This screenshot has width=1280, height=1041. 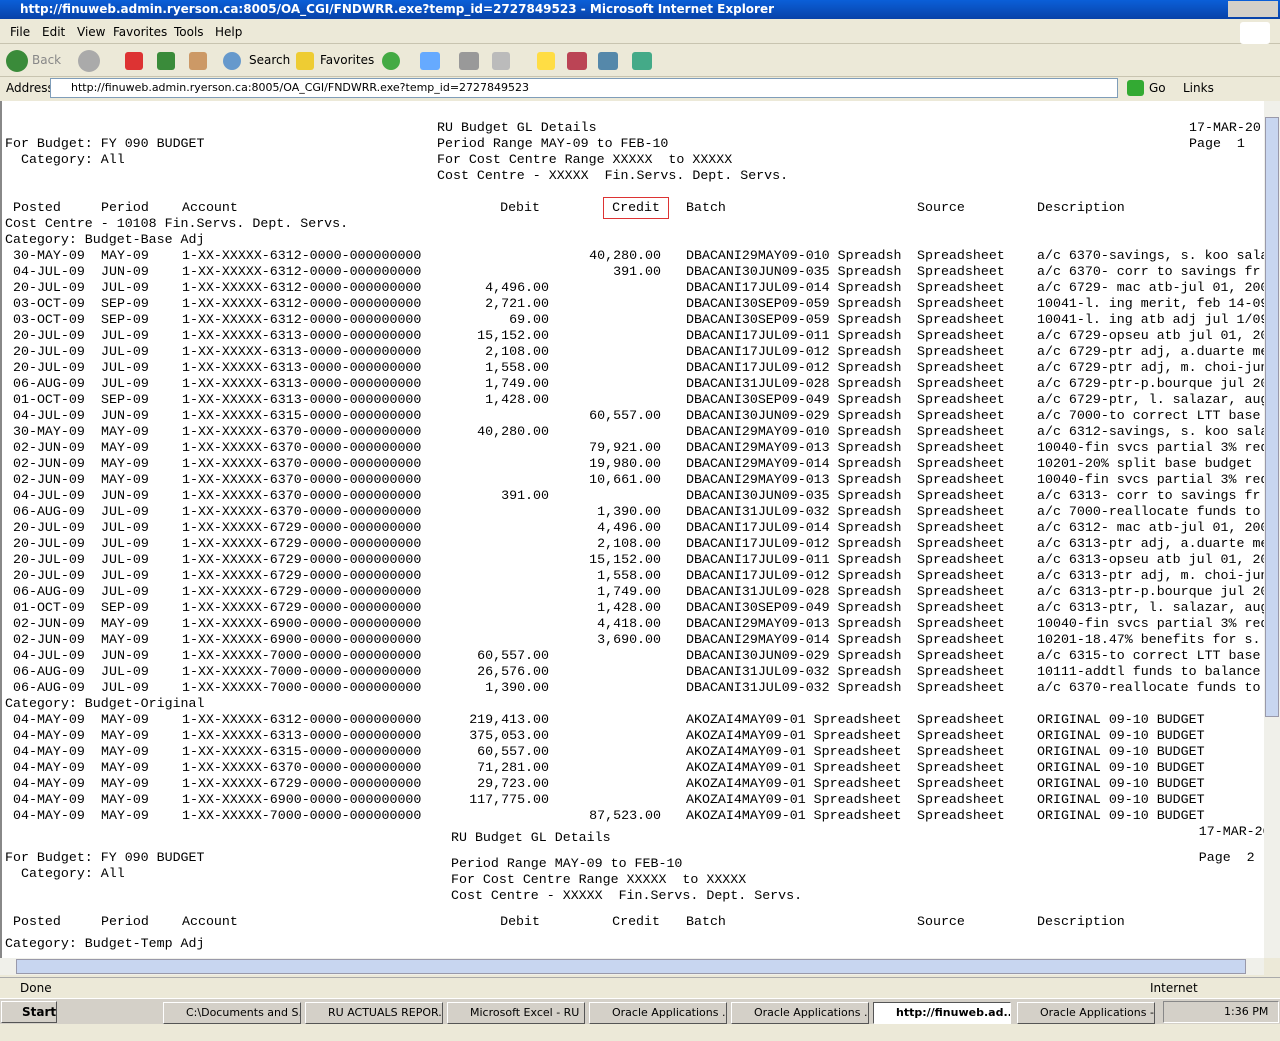 What do you see at coordinates (20, 32) in the screenshot?
I see `menu-item: File` at bounding box center [20, 32].